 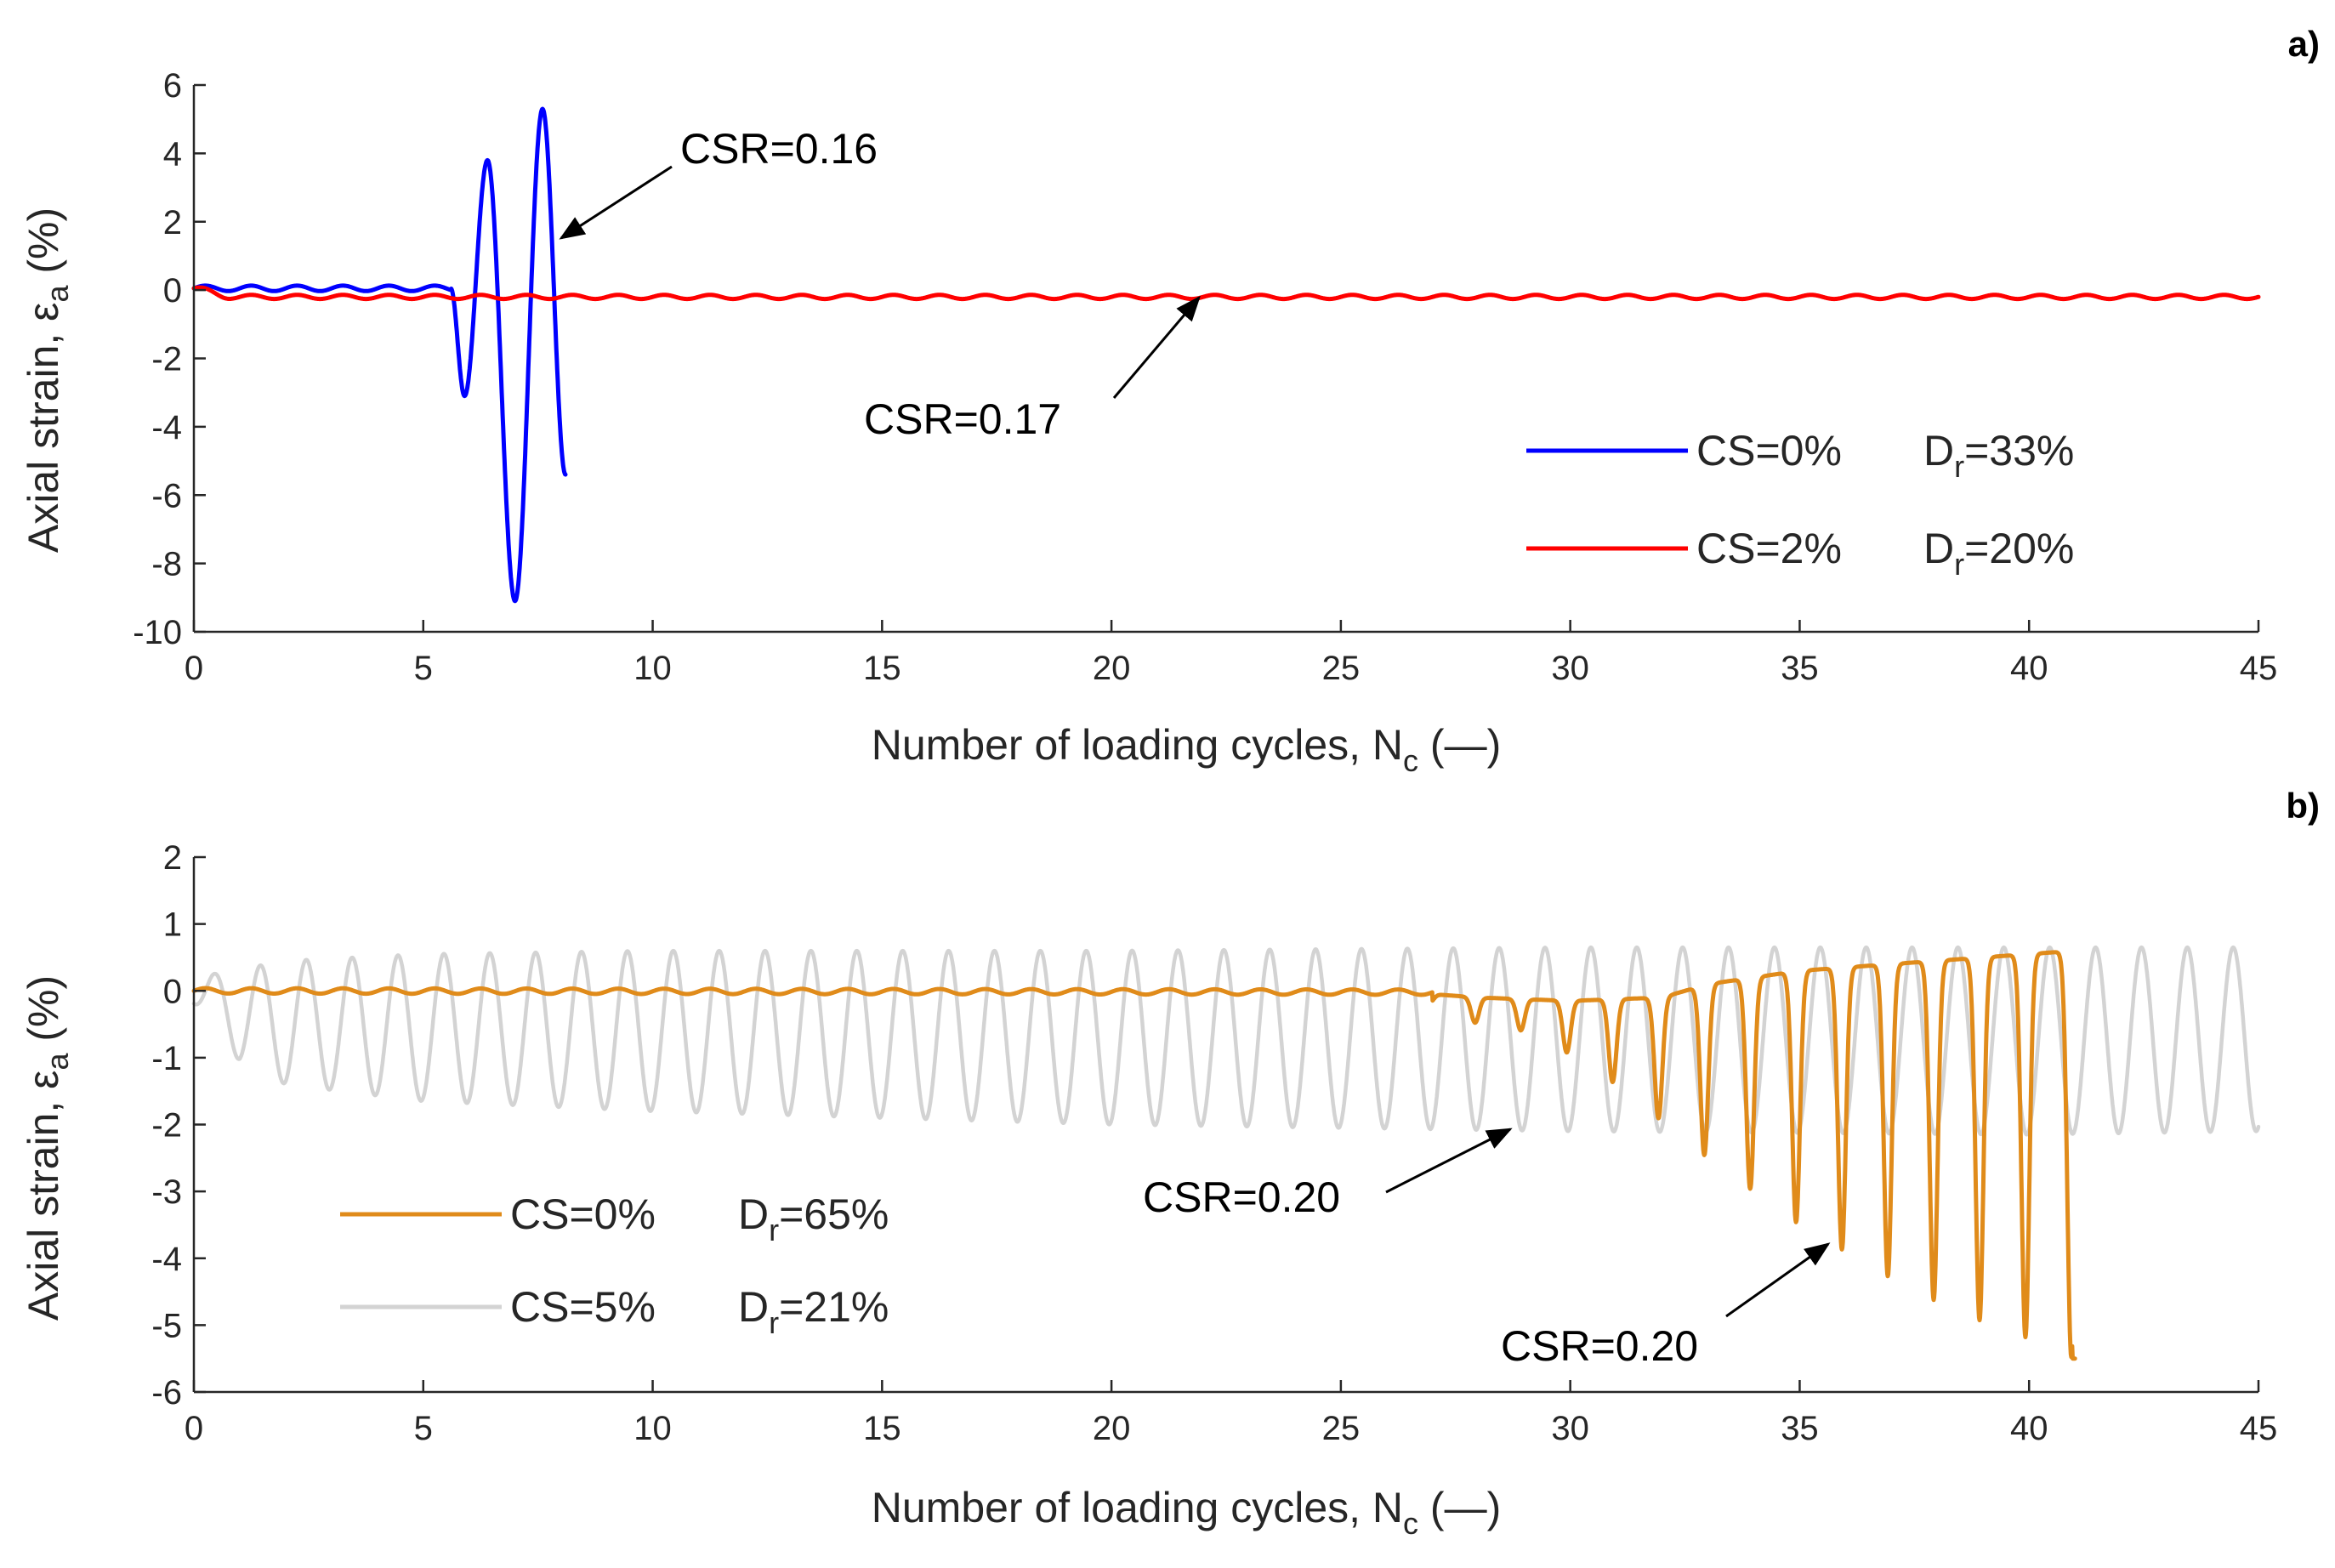 I want to click on panel-a-ytick-label: 0, so click(x=172, y=291).